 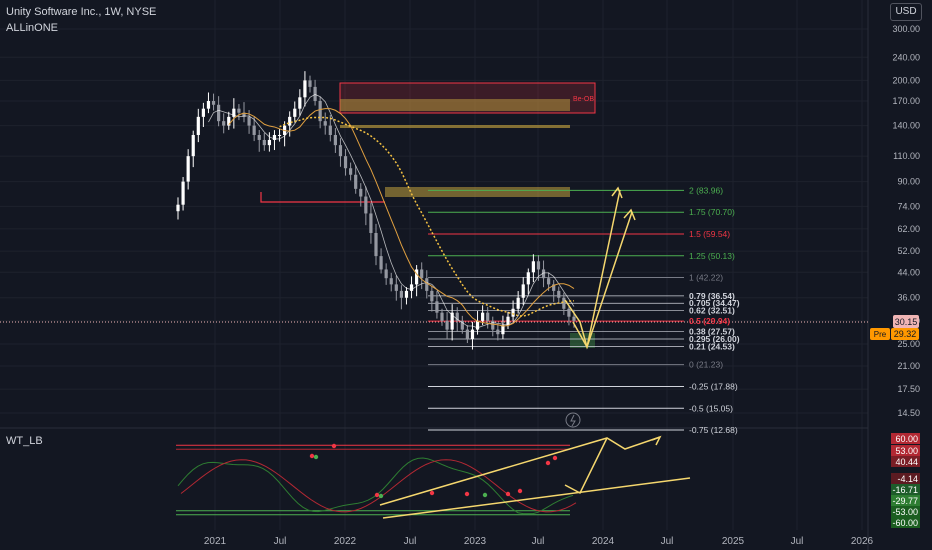 What do you see at coordinates (709, 234) in the screenshot?
I see `fib-label: 1.5 (59.54)` at bounding box center [709, 234].